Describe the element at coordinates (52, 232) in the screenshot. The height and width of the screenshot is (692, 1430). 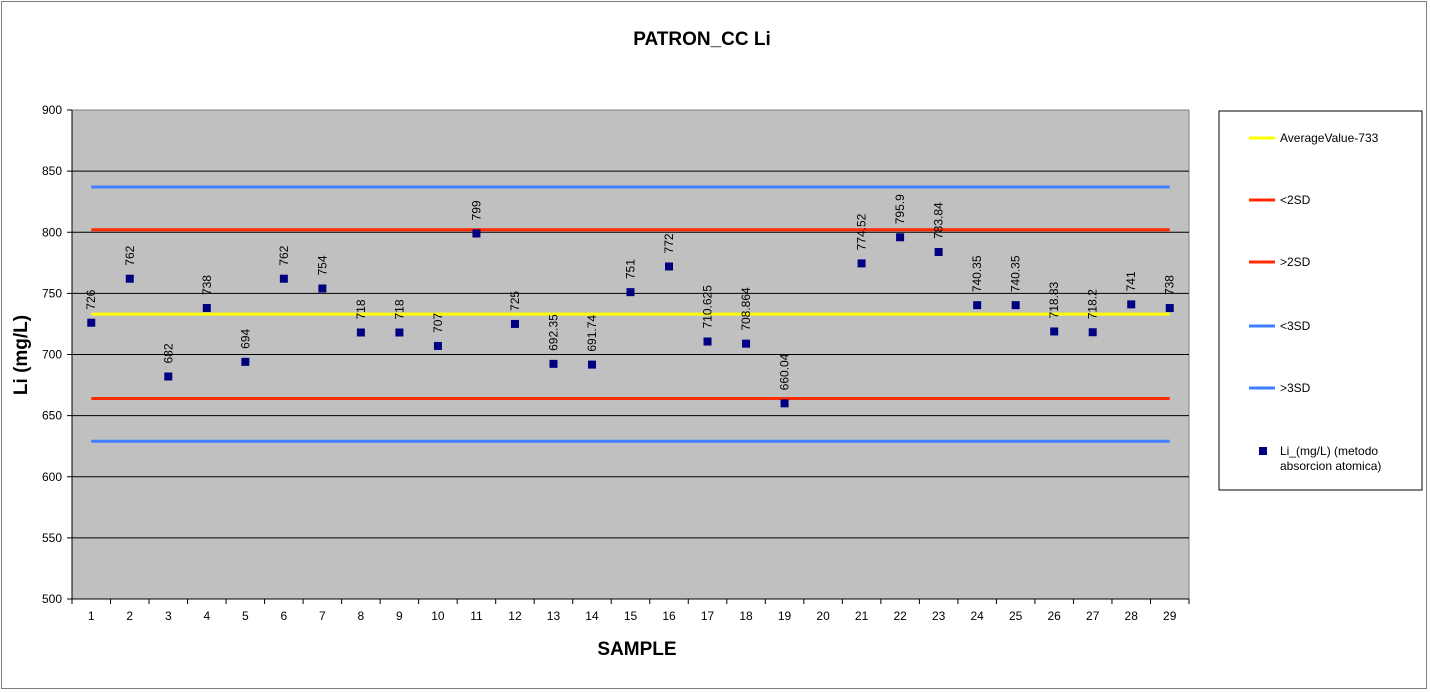
I see `y-tick-label: 800` at that location.